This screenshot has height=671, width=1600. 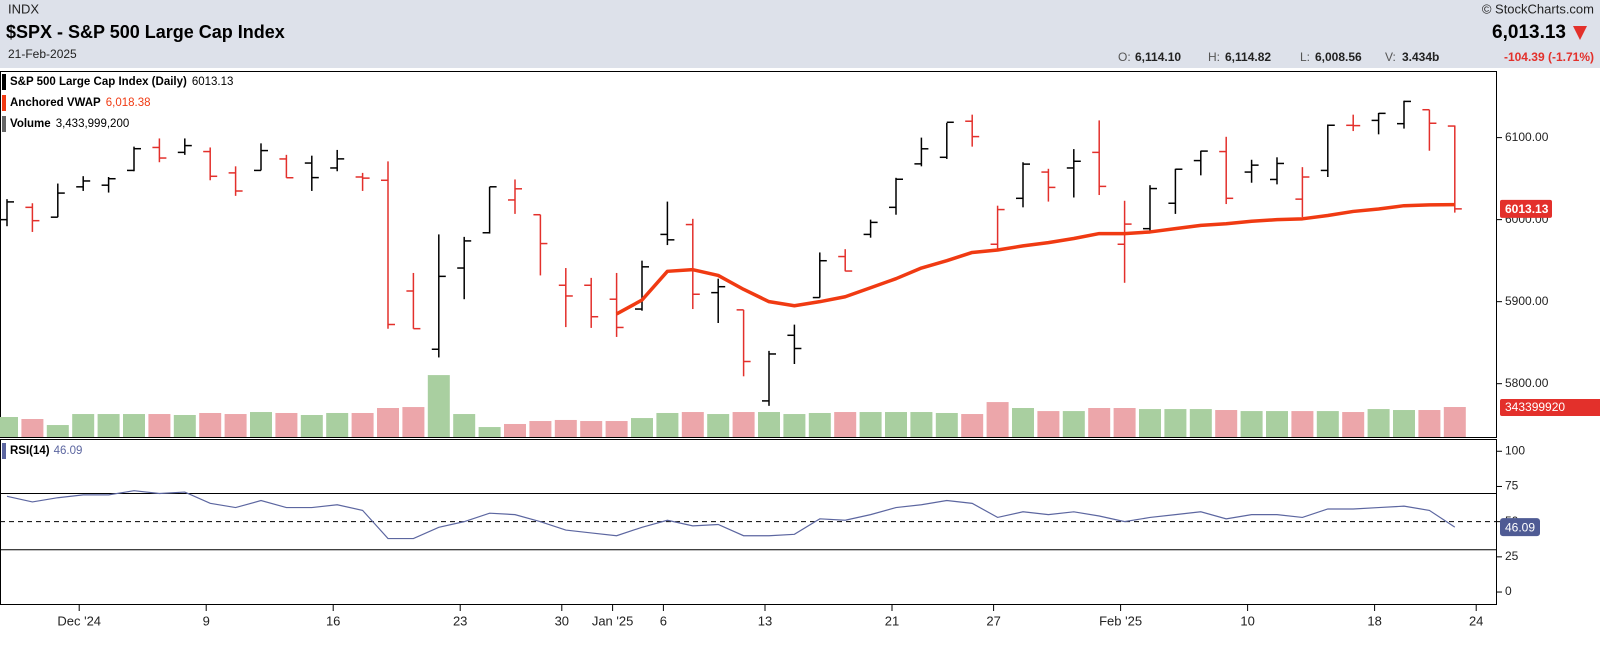 I want to click on legend-label: Volume, so click(x=30, y=124).